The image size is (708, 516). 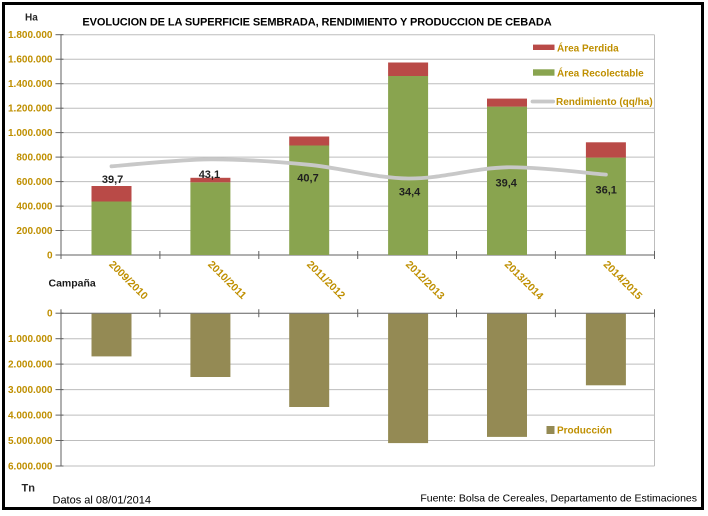 What do you see at coordinates (29, 489) in the screenshot?
I see `svg-text: Tn` at bounding box center [29, 489].